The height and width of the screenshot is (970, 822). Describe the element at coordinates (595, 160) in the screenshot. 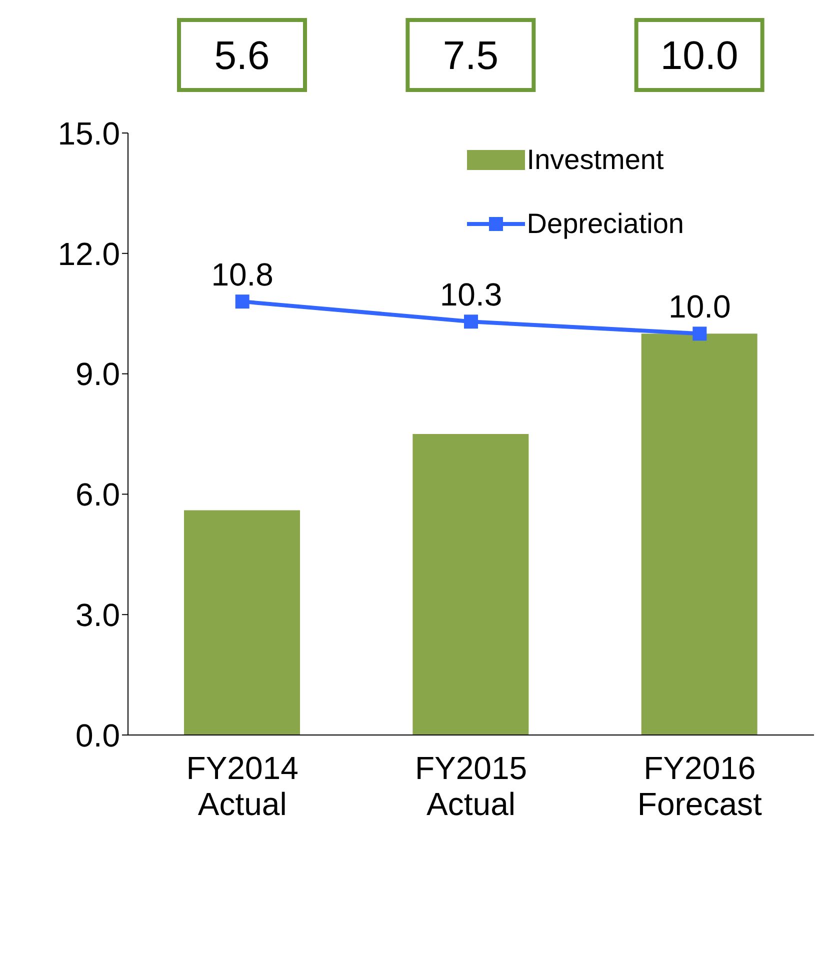

I see `legend-label: Investment` at that location.